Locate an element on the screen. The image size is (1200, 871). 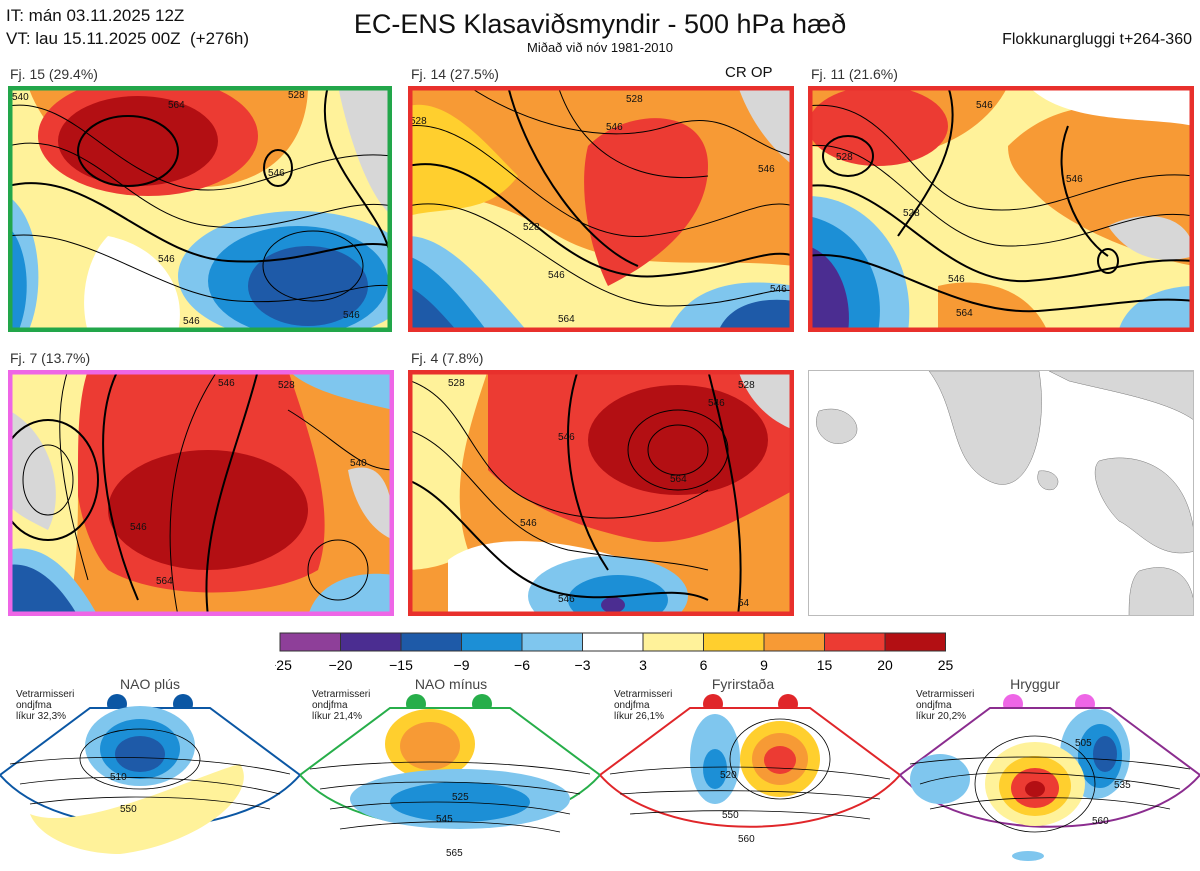
cluster-map-5: 528 546 564 546 528 546 546 54 is located at coordinates (601, 493).